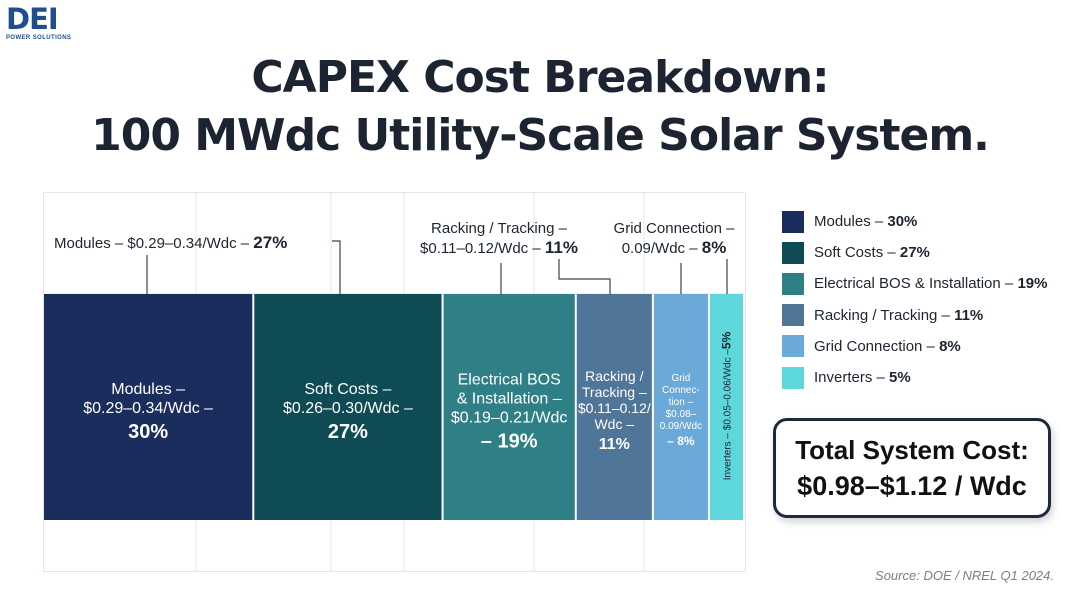  What do you see at coordinates (148, 432) in the screenshot?
I see `segment-percent-label: 30%` at bounding box center [148, 432].